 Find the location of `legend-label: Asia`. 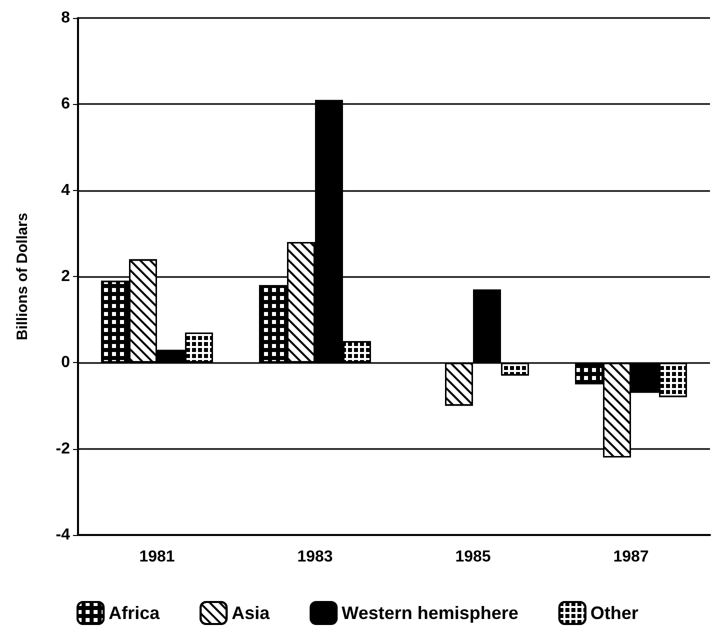

legend-label: Asia is located at coordinates (251, 613).